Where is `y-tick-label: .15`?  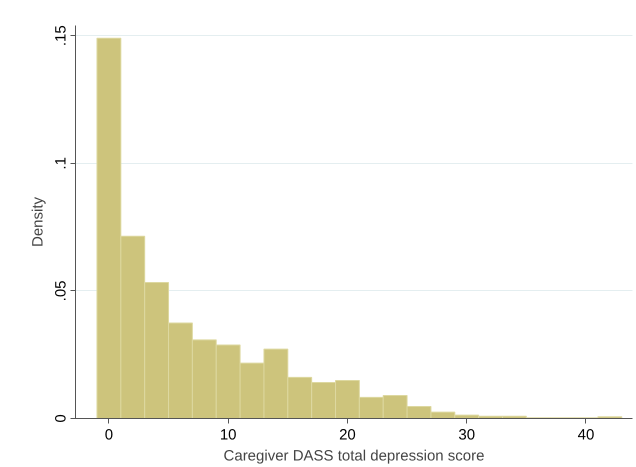 y-tick-label: .15 is located at coordinates (61, 35).